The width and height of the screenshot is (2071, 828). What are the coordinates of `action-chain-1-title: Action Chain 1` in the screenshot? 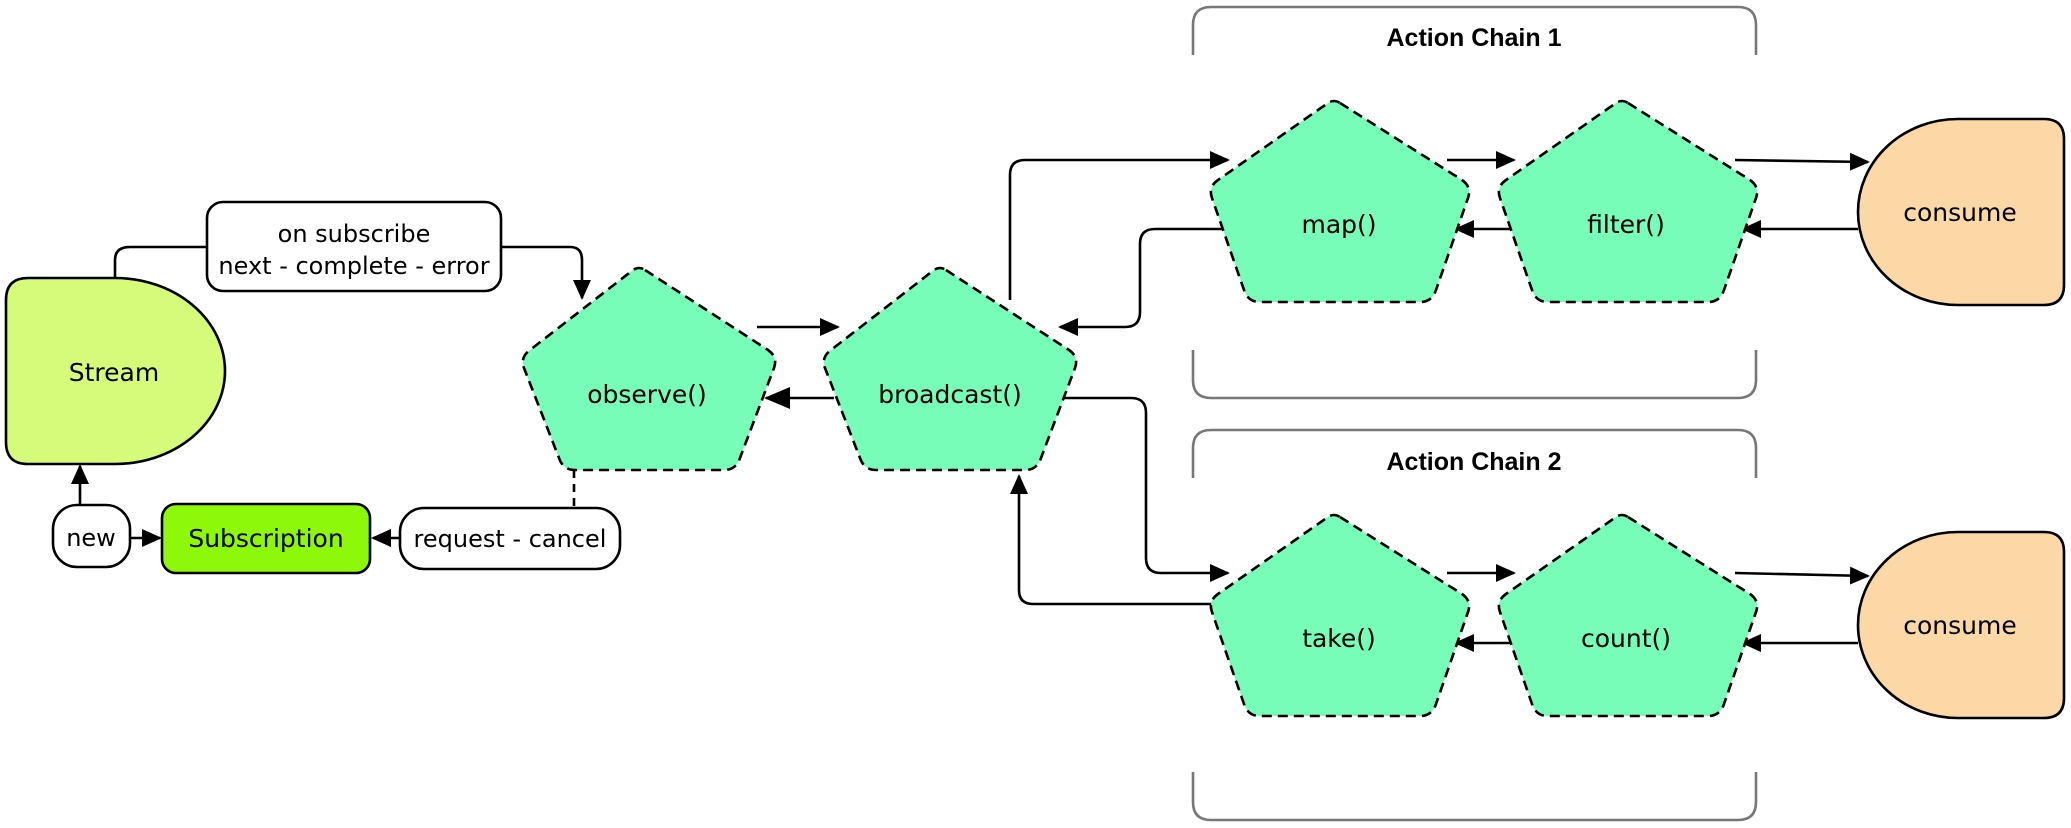 It's located at (1473, 38).